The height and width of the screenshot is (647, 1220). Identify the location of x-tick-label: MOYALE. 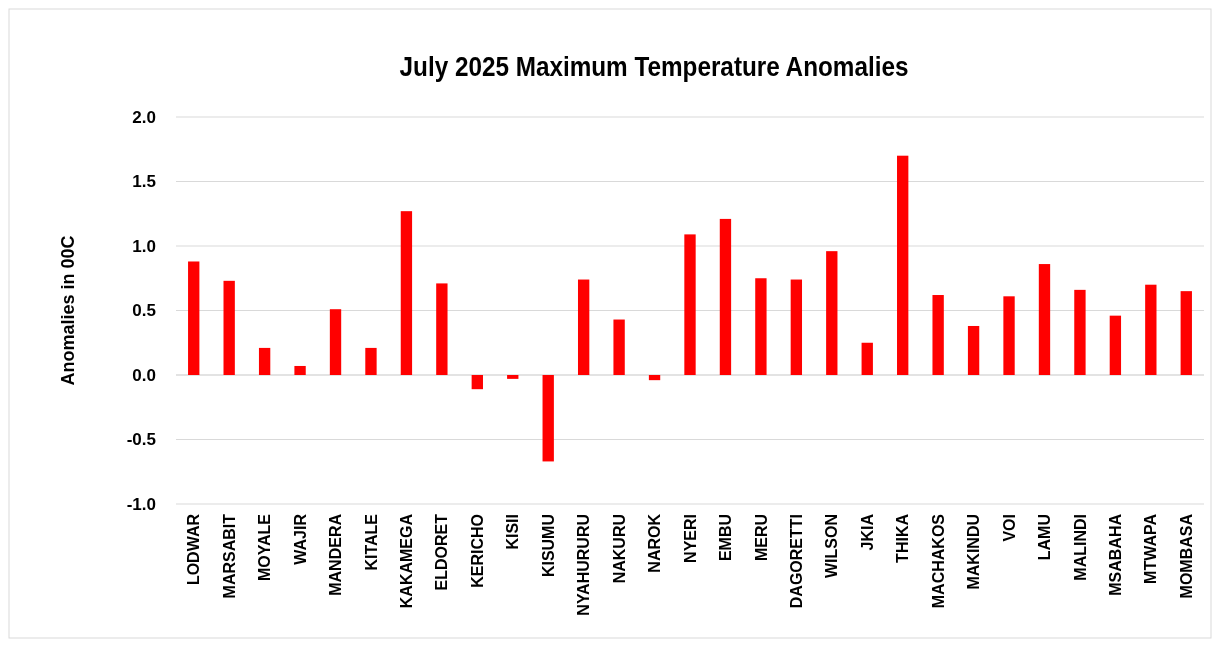
(265, 547).